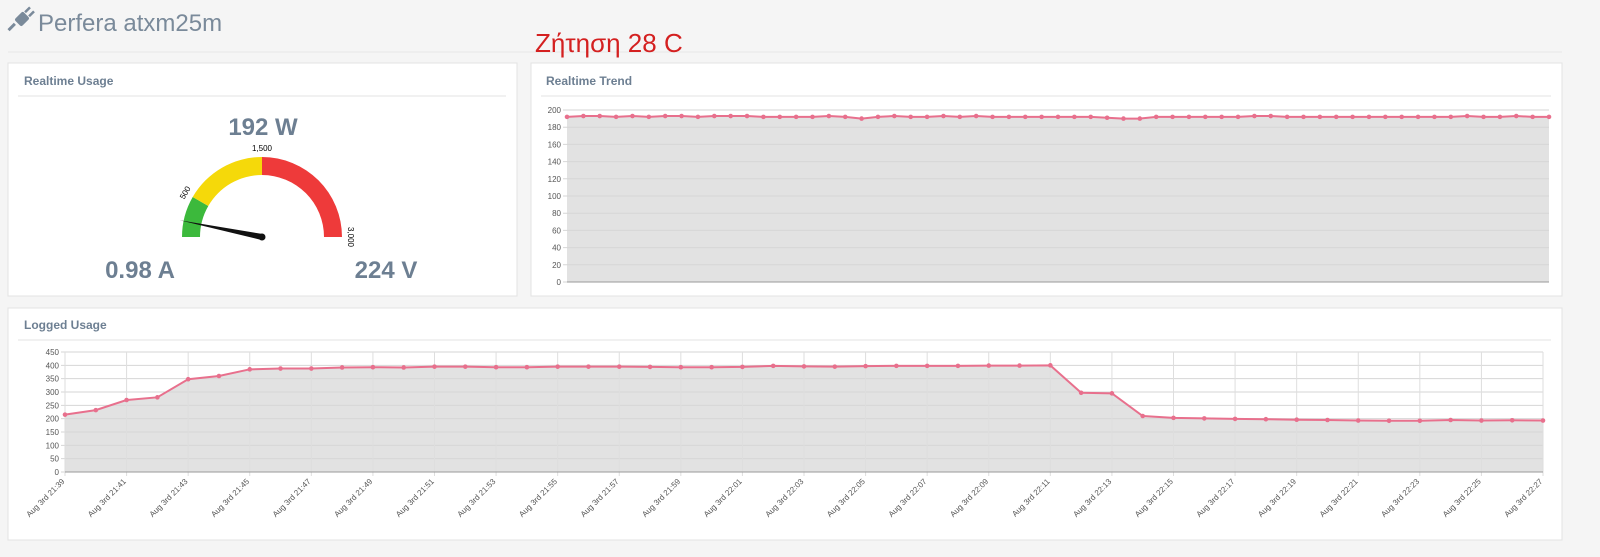 The width and height of the screenshot is (1600, 557). What do you see at coordinates (65, 325) in the screenshot?
I see `panel-title: Logged Usage` at bounding box center [65, 325].